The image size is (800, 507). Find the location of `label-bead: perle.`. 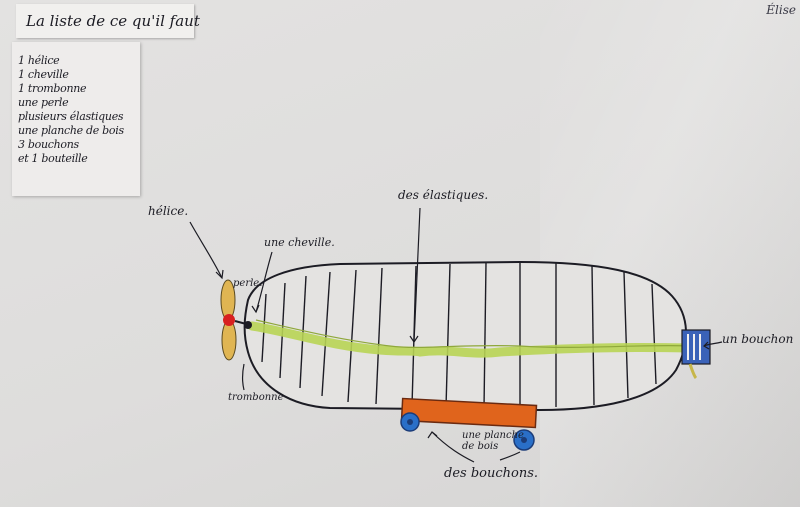

label-bead: perle. is located at coordinates (248, 283).